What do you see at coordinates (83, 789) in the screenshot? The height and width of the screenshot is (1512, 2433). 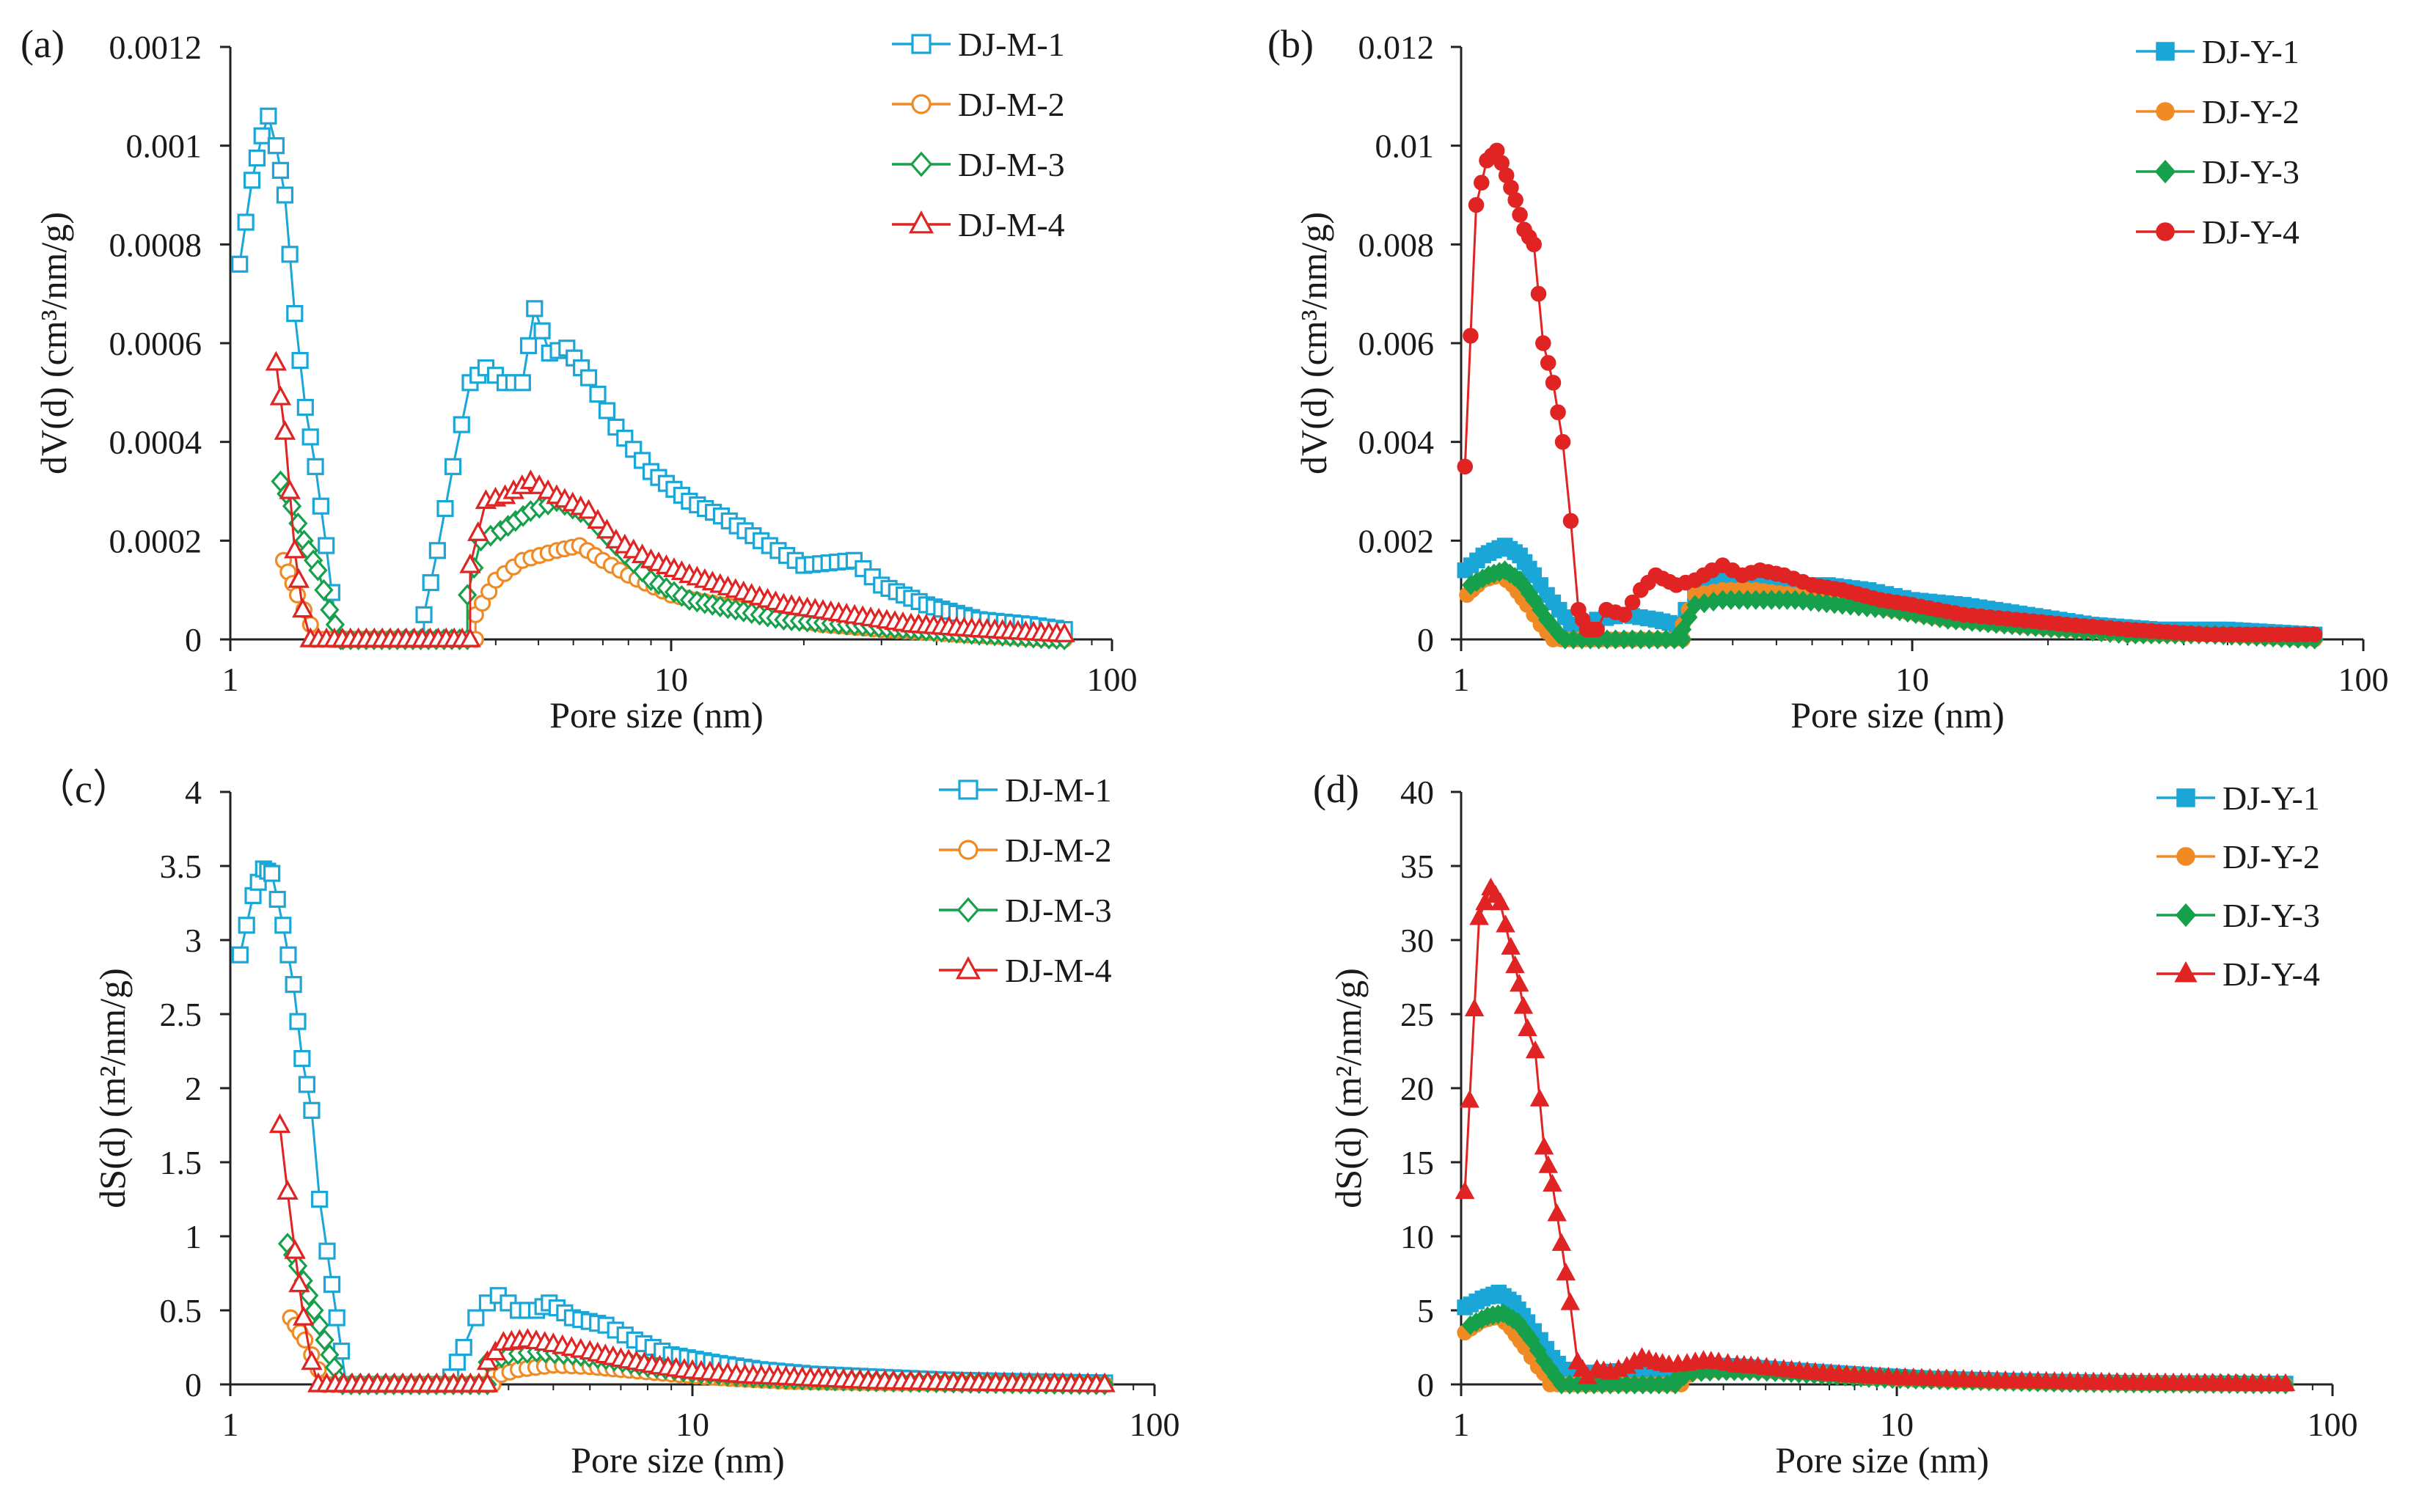 I see `panel-label: （c）` at bounding box center [83, 789].